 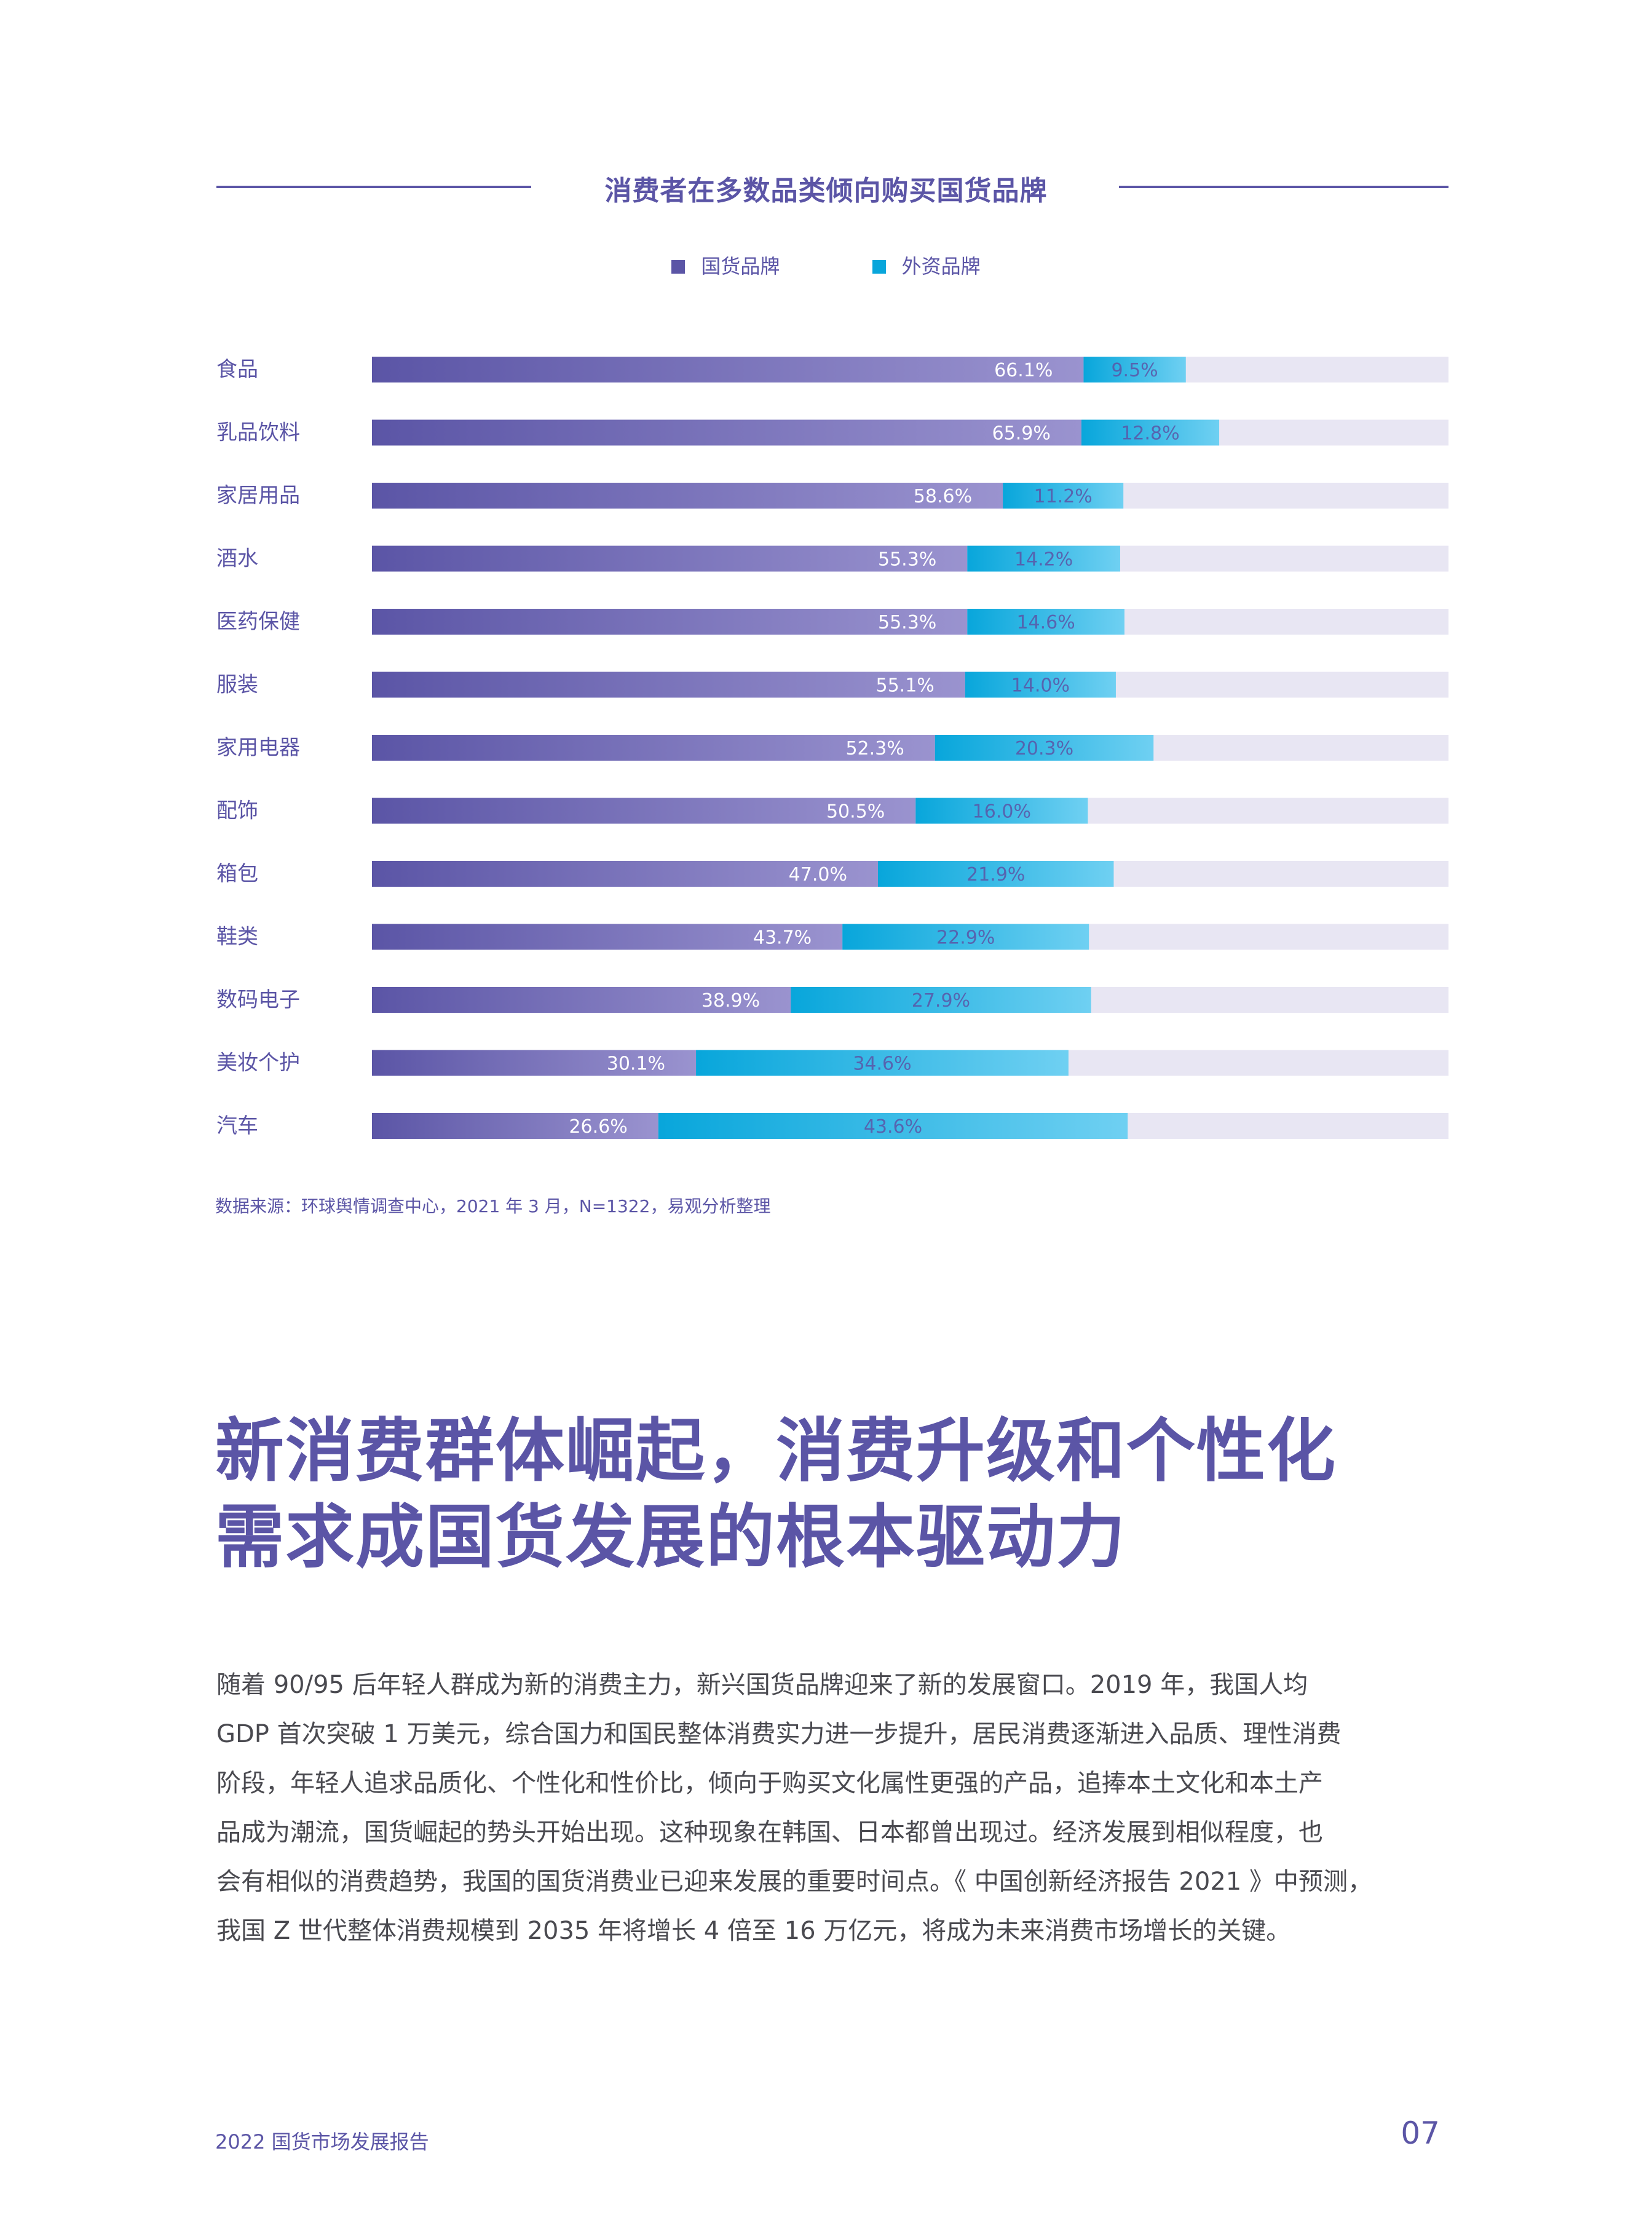 I want to click on value-label-foreign: 11.2%, so click(x=1062, y=496).